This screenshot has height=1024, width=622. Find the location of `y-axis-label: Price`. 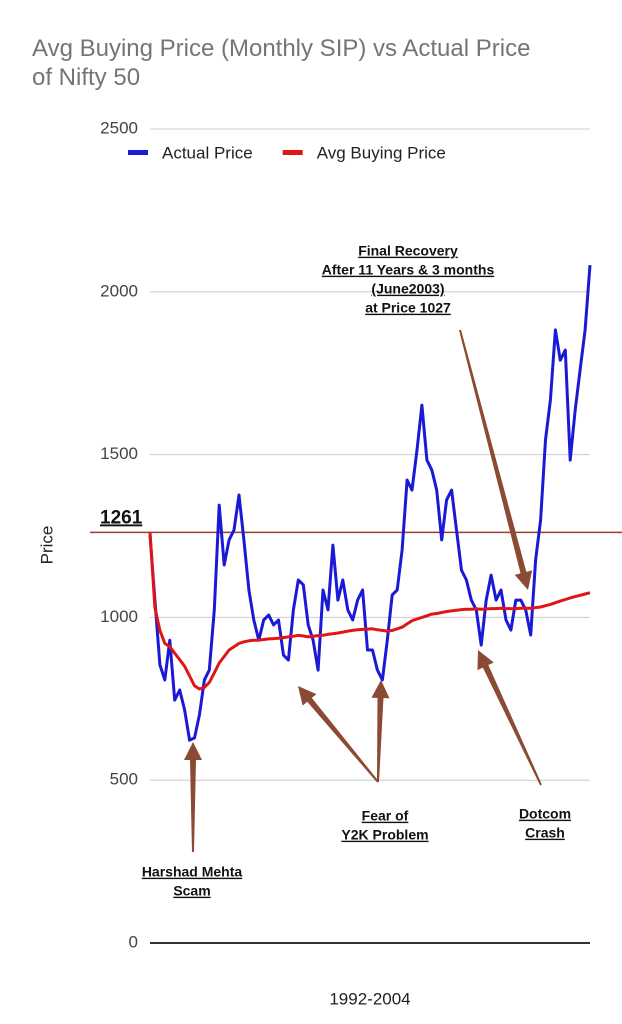

y-axis-label: Price is located at coordinates (46, 545).